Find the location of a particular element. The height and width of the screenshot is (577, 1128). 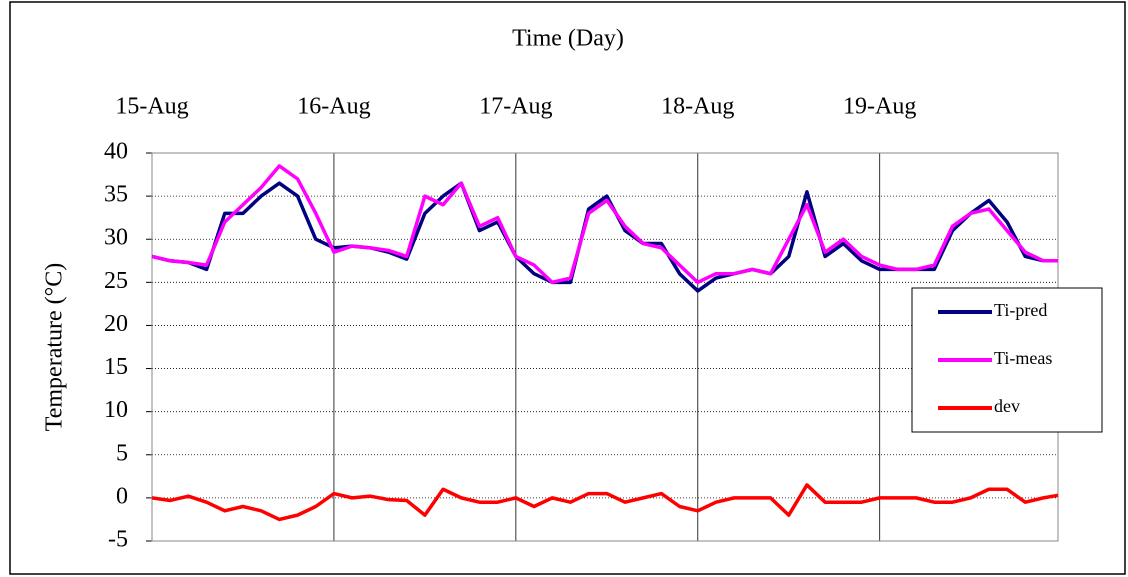

y-tick-label: 40 is located at coordinates (116, 152).